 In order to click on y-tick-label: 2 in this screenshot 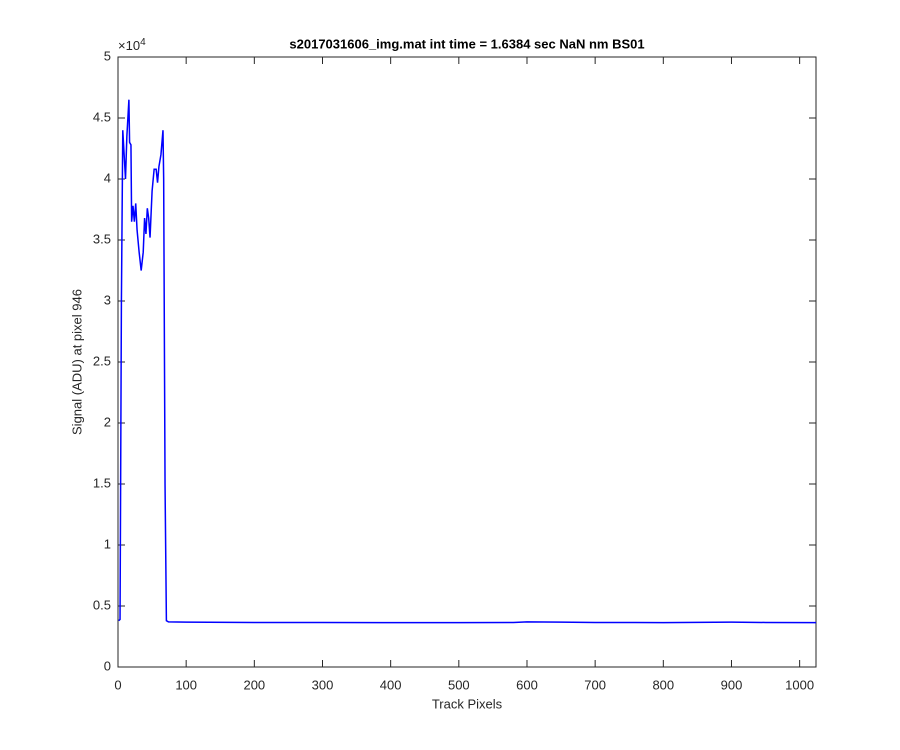, I will do `click(107, 421)`.